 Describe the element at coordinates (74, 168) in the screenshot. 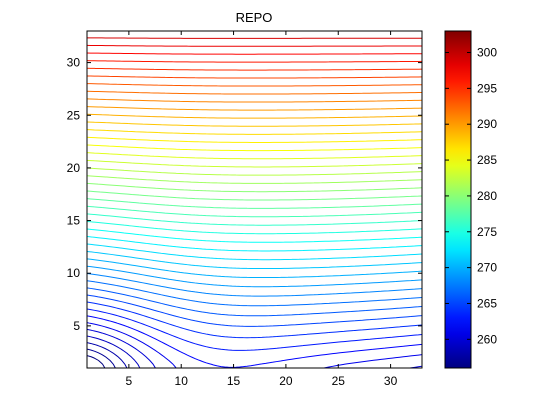

I see `y-tick-label: 20` at that location.